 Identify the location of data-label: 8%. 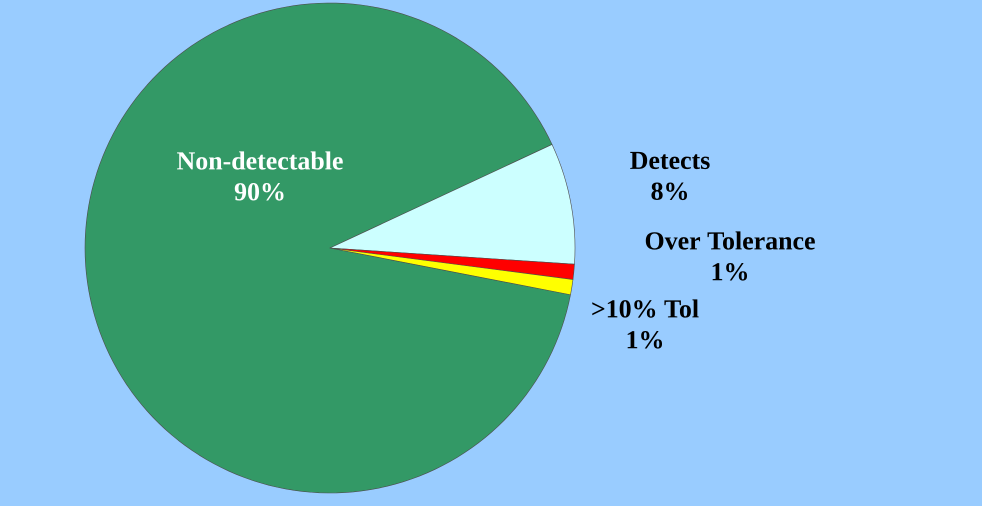
(669, 191).